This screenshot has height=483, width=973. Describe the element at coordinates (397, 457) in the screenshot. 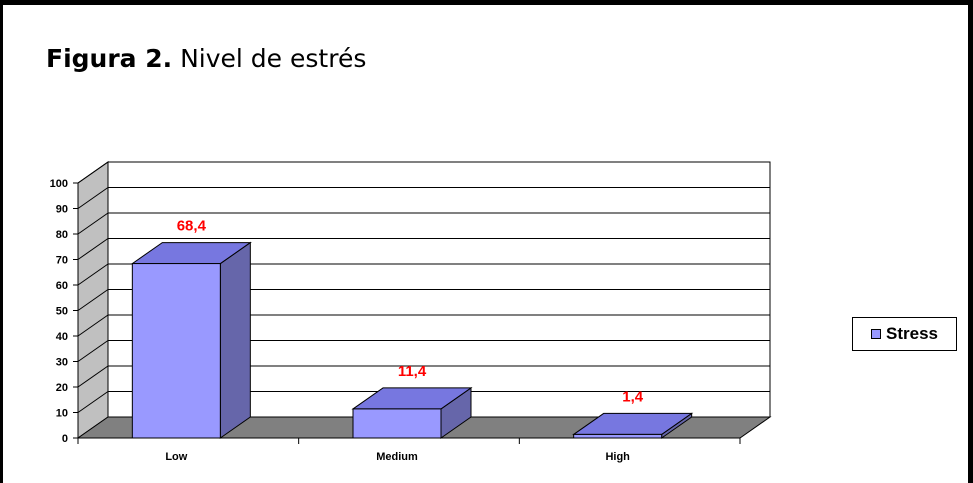

I see `x-tick-label-medium: Medium` at that location.